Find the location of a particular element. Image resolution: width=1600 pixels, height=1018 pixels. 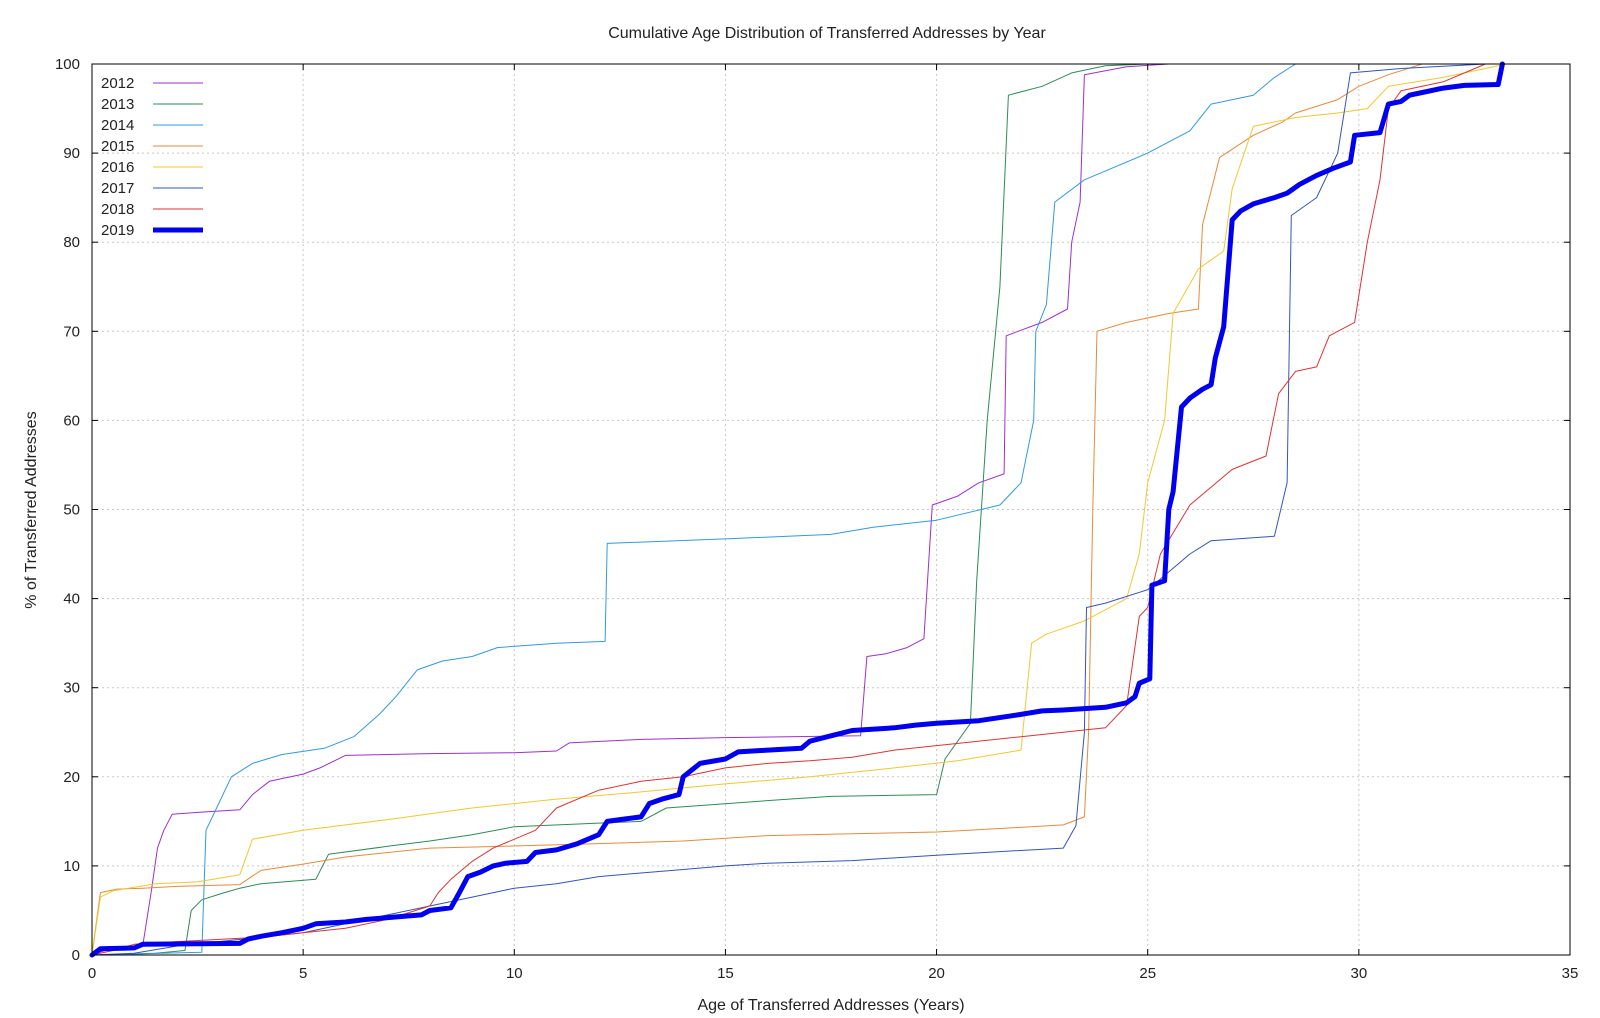

x-tick-label: 20 is located at coordinates (936, 973).